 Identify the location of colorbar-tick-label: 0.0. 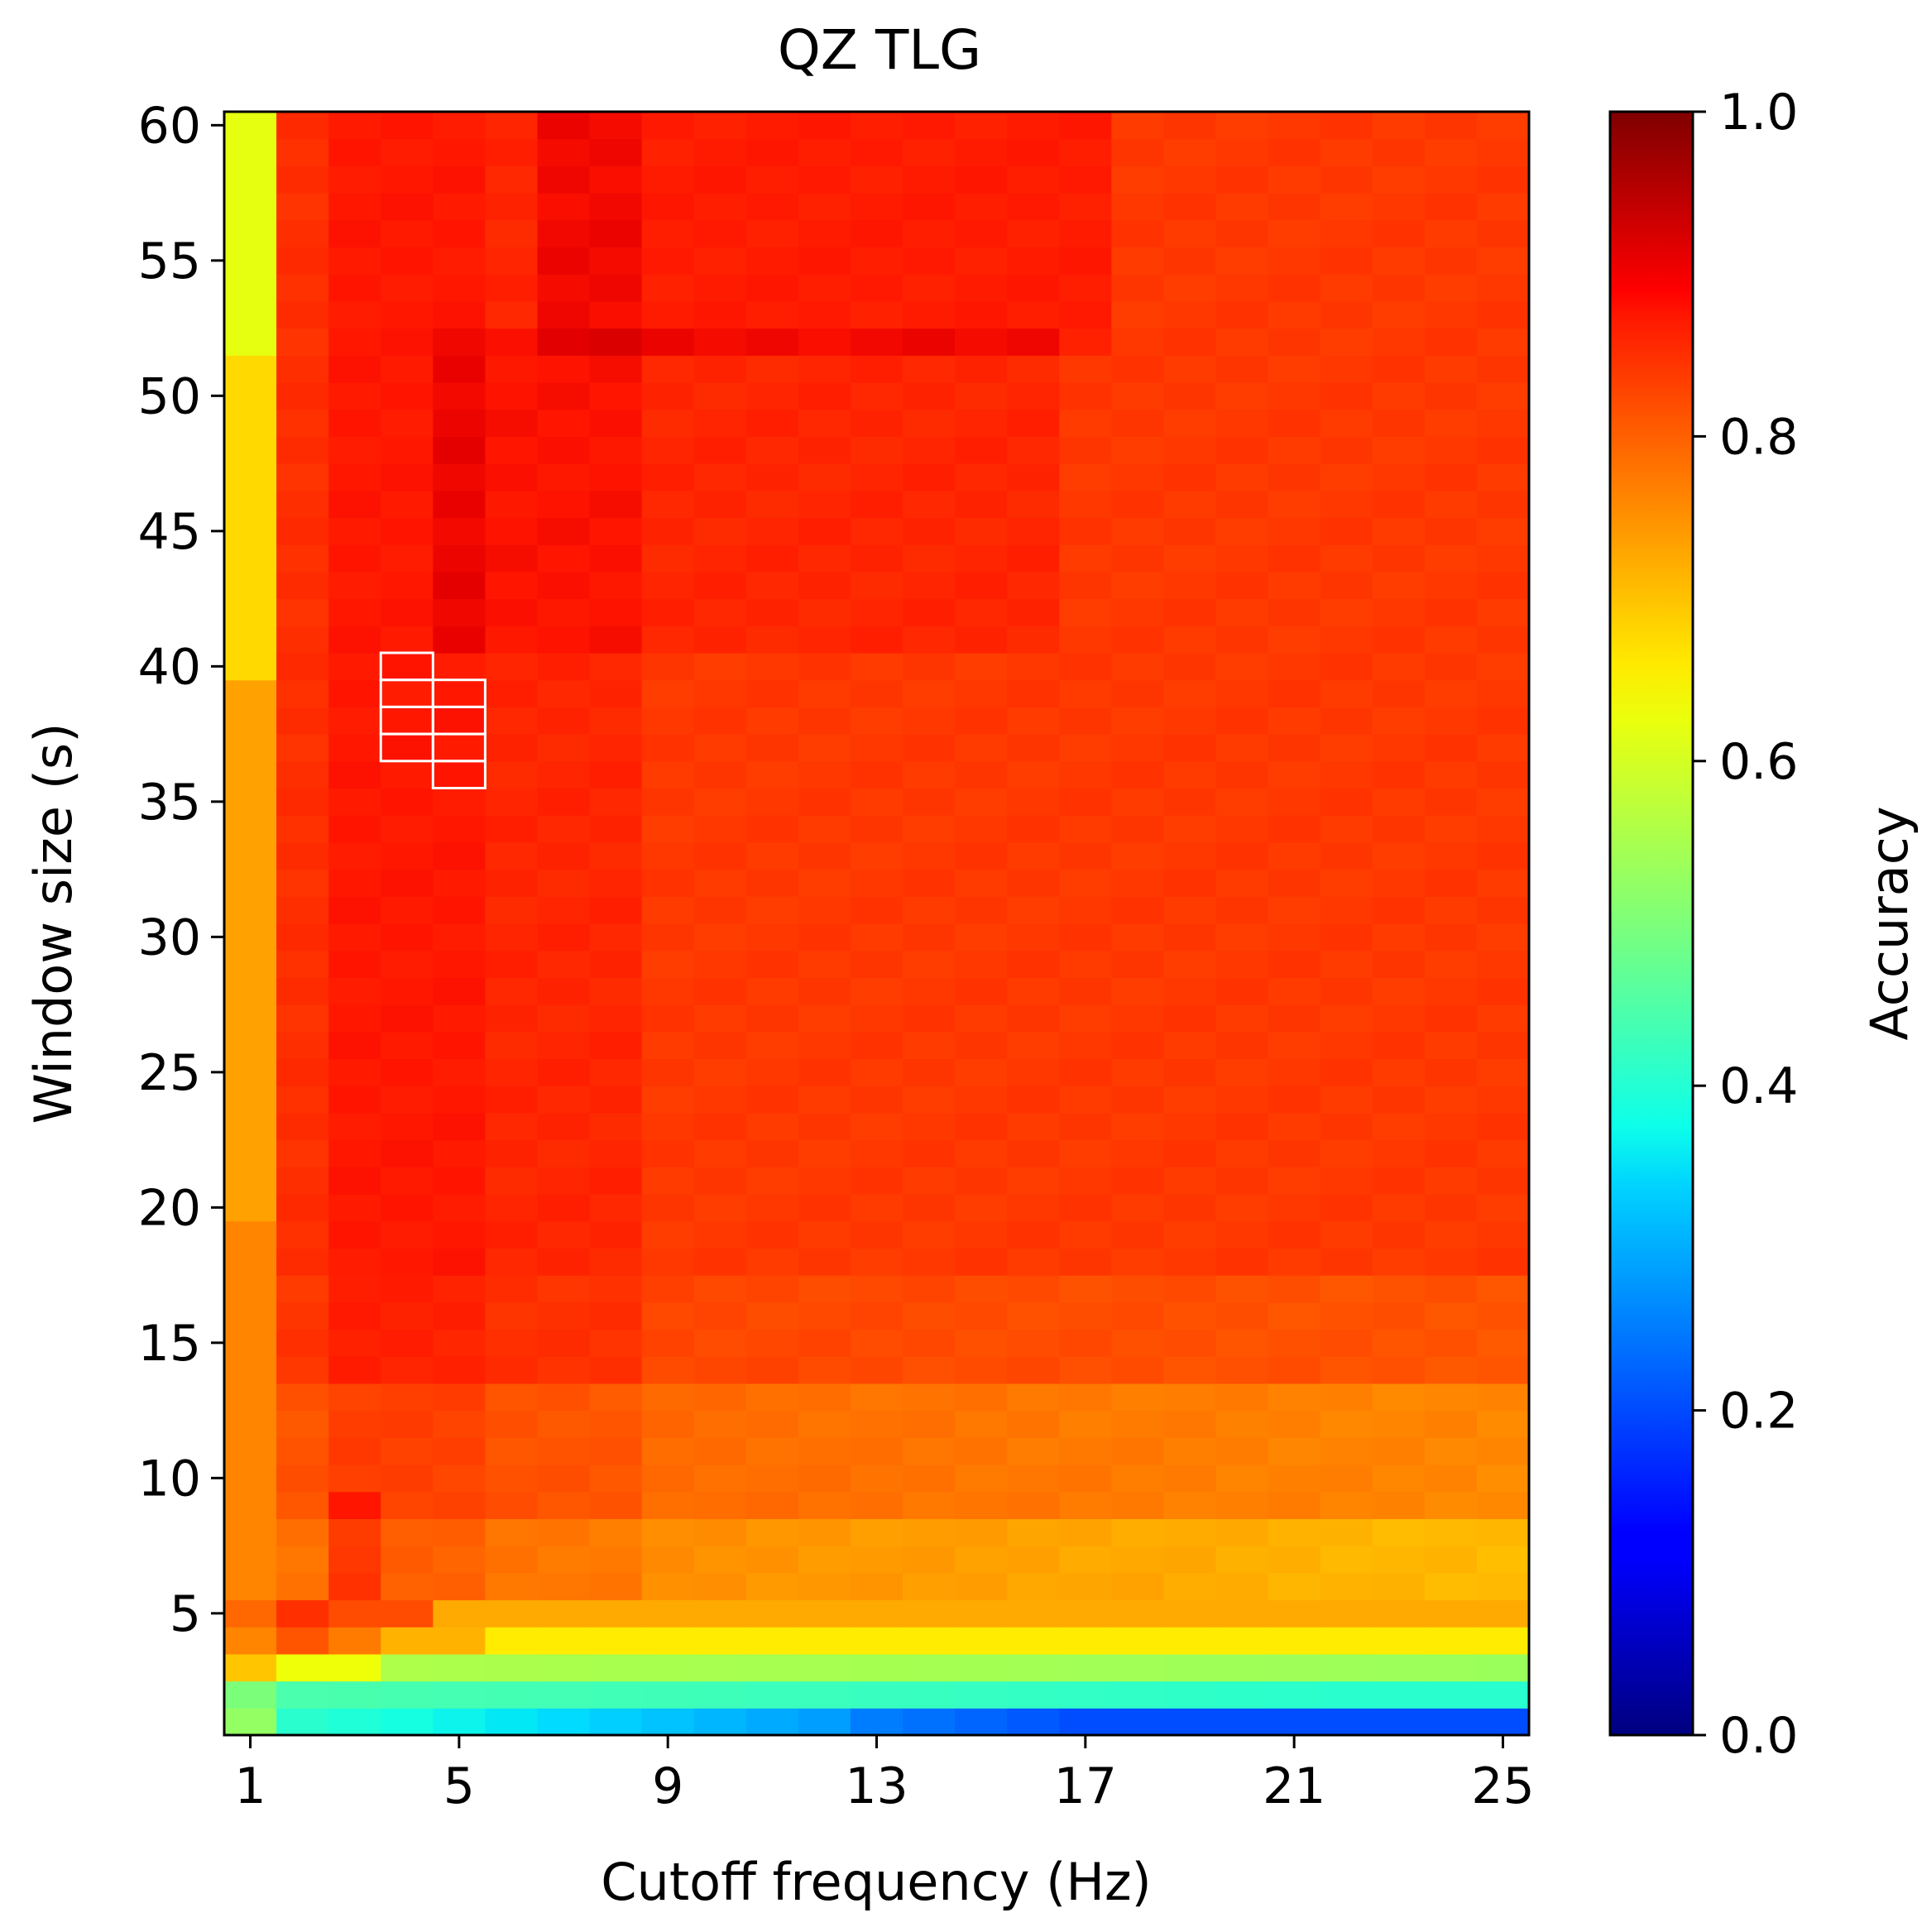
(1759, 1736).